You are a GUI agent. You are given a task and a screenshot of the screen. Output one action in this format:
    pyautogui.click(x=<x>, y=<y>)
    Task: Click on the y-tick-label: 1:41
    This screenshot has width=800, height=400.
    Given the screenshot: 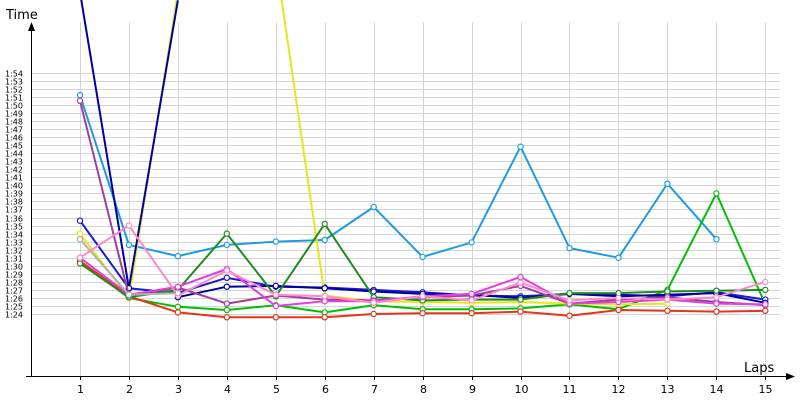 What is the action you would take?
    pyautogui.click(x=14, y=178)
    